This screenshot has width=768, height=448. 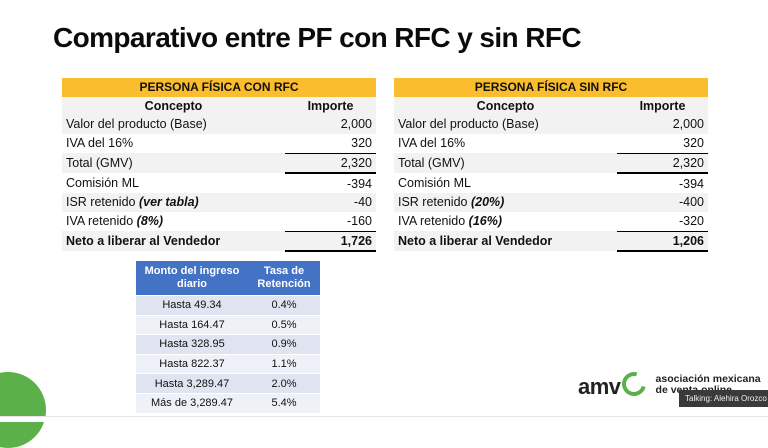 I want to click on table-row: Hasta 328.95 0.9%, so click(x=228, y=344).